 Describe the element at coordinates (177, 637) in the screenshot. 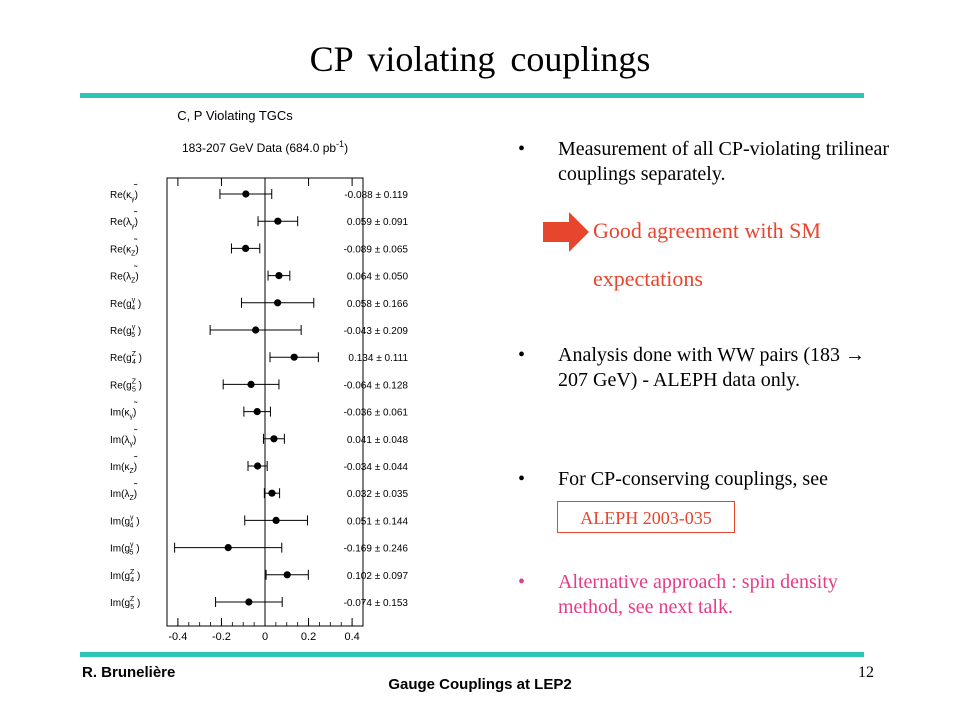

I see `x-tick-label: -0.4` at that location.